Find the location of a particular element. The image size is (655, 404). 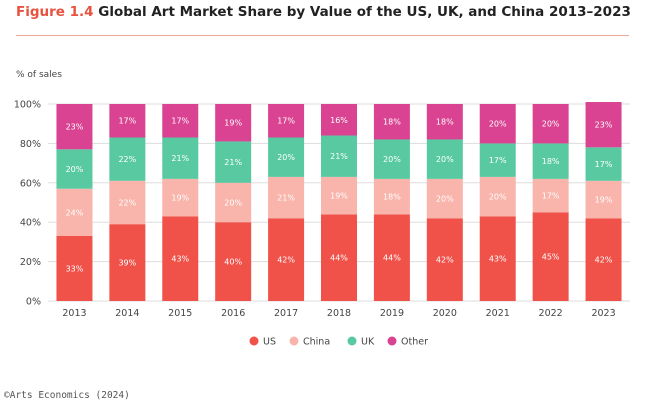

data-label: 16% is located at coordinates (339, 120).